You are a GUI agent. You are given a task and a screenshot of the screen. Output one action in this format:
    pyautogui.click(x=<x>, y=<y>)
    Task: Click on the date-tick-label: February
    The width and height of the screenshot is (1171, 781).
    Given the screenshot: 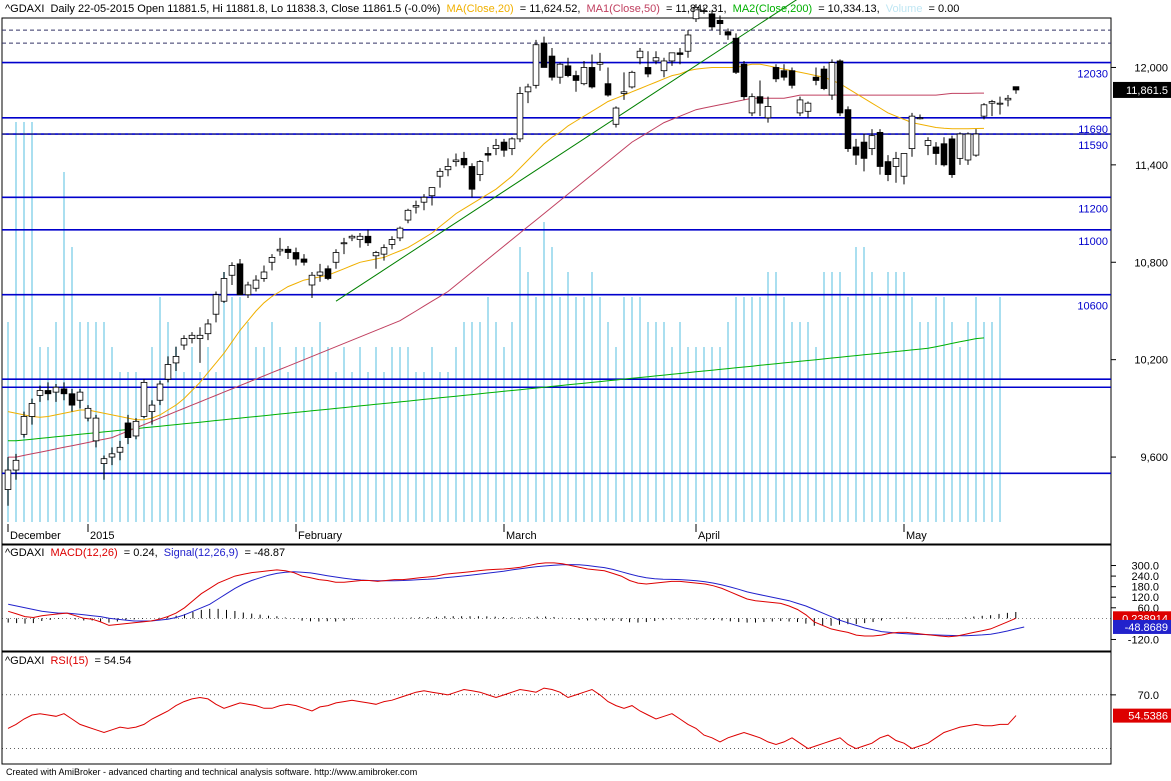 What is the action you would take?
    pyautogui.click(x=320, y=536)
    